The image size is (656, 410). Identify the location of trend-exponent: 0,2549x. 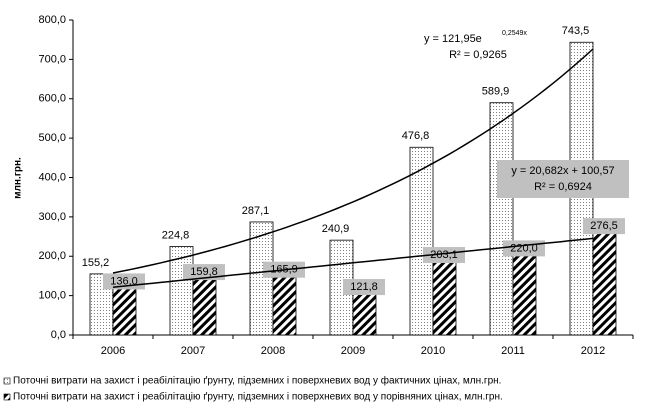
(514, 33).